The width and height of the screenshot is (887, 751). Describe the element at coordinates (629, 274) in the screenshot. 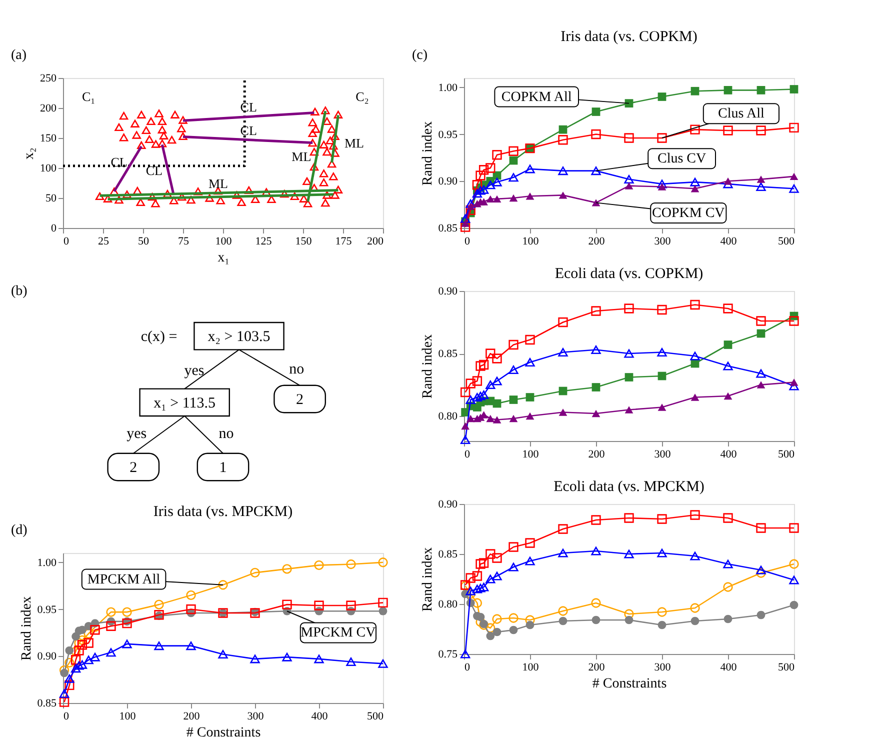

I see `chart-title: Ecoli data (vs. COPKM)` at that location.